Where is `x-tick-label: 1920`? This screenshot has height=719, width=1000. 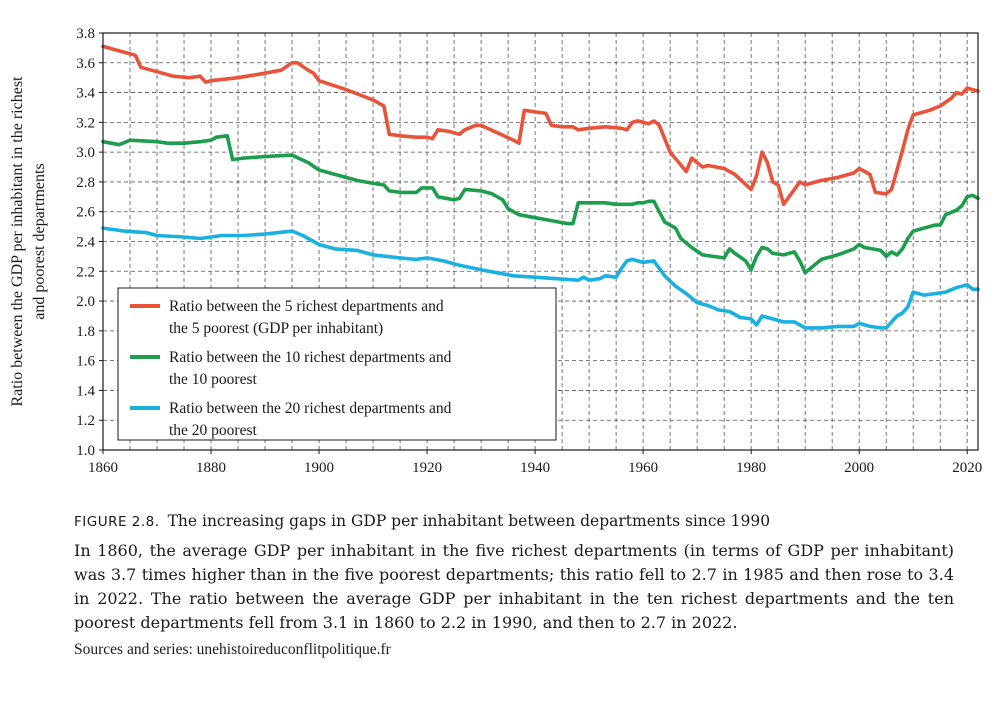
x-tick-label: 1920 is located at coordinates (427, 468).